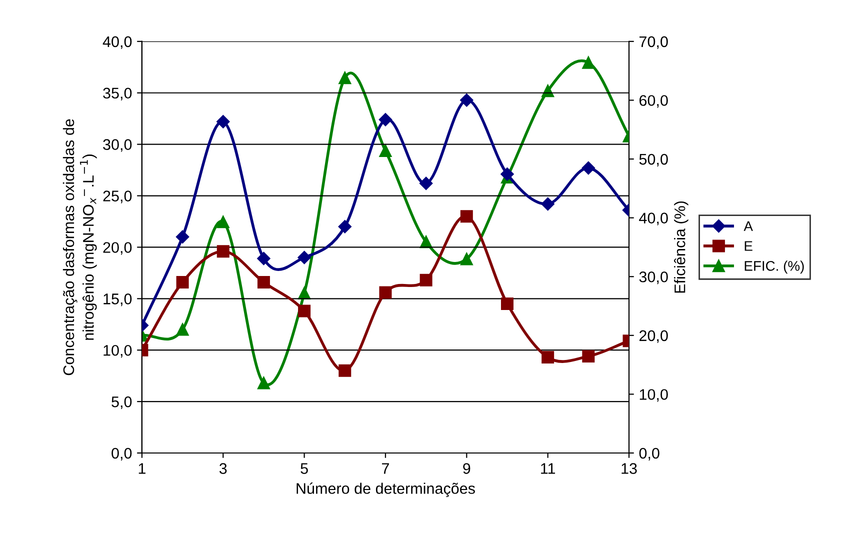 Image resolution: width=850 pixels, height=538 pixels. I want to click on x-tick-label: 11, so click(548, 468).